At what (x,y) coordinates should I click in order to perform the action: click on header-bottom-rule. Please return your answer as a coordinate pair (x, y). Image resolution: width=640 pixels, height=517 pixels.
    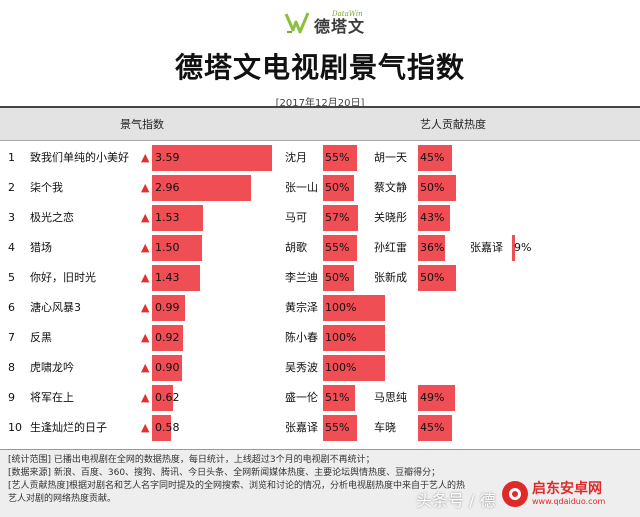
    Looking at the image, I should click on (320, 140).